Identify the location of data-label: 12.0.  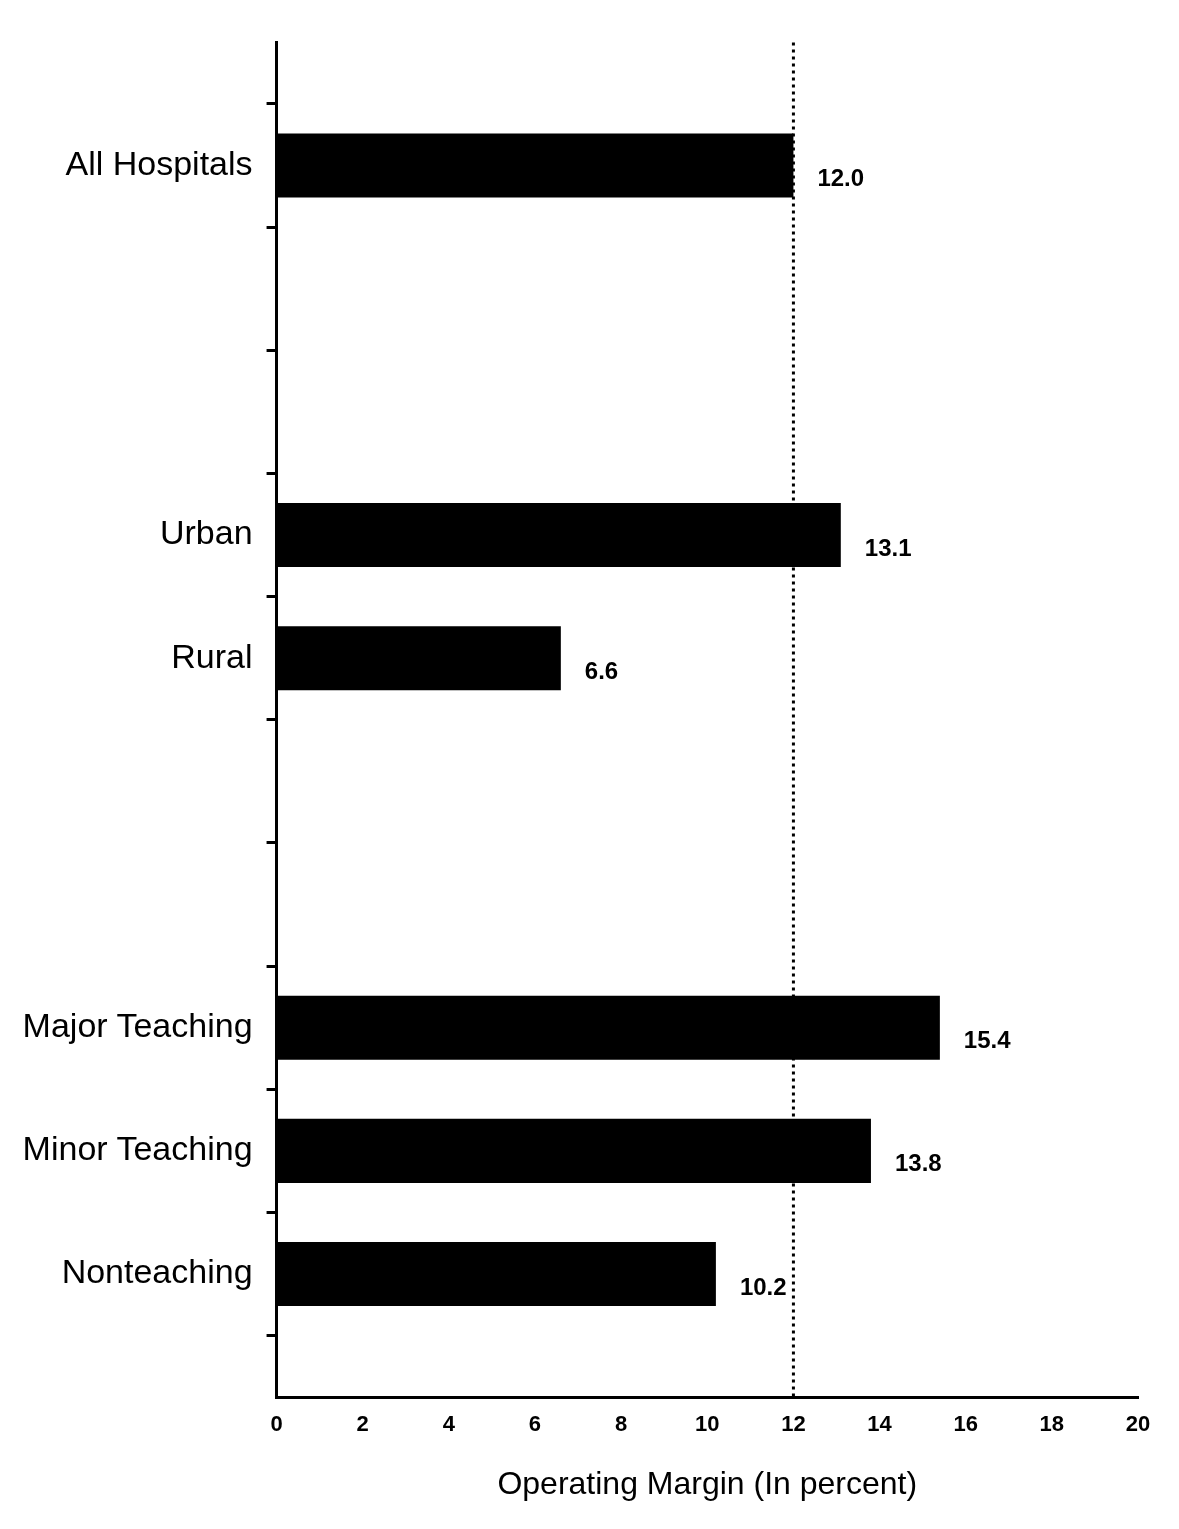
(841, 178).